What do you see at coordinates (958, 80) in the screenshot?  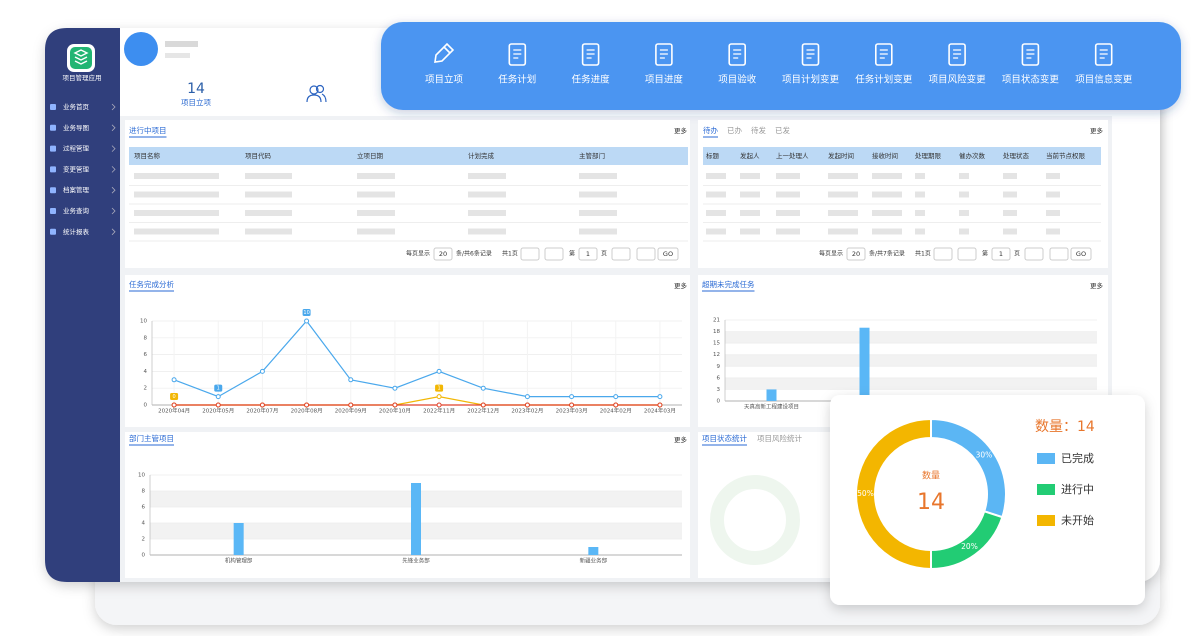 I see `tool-button: 项目风险变更` at bounding box center [958, 80].